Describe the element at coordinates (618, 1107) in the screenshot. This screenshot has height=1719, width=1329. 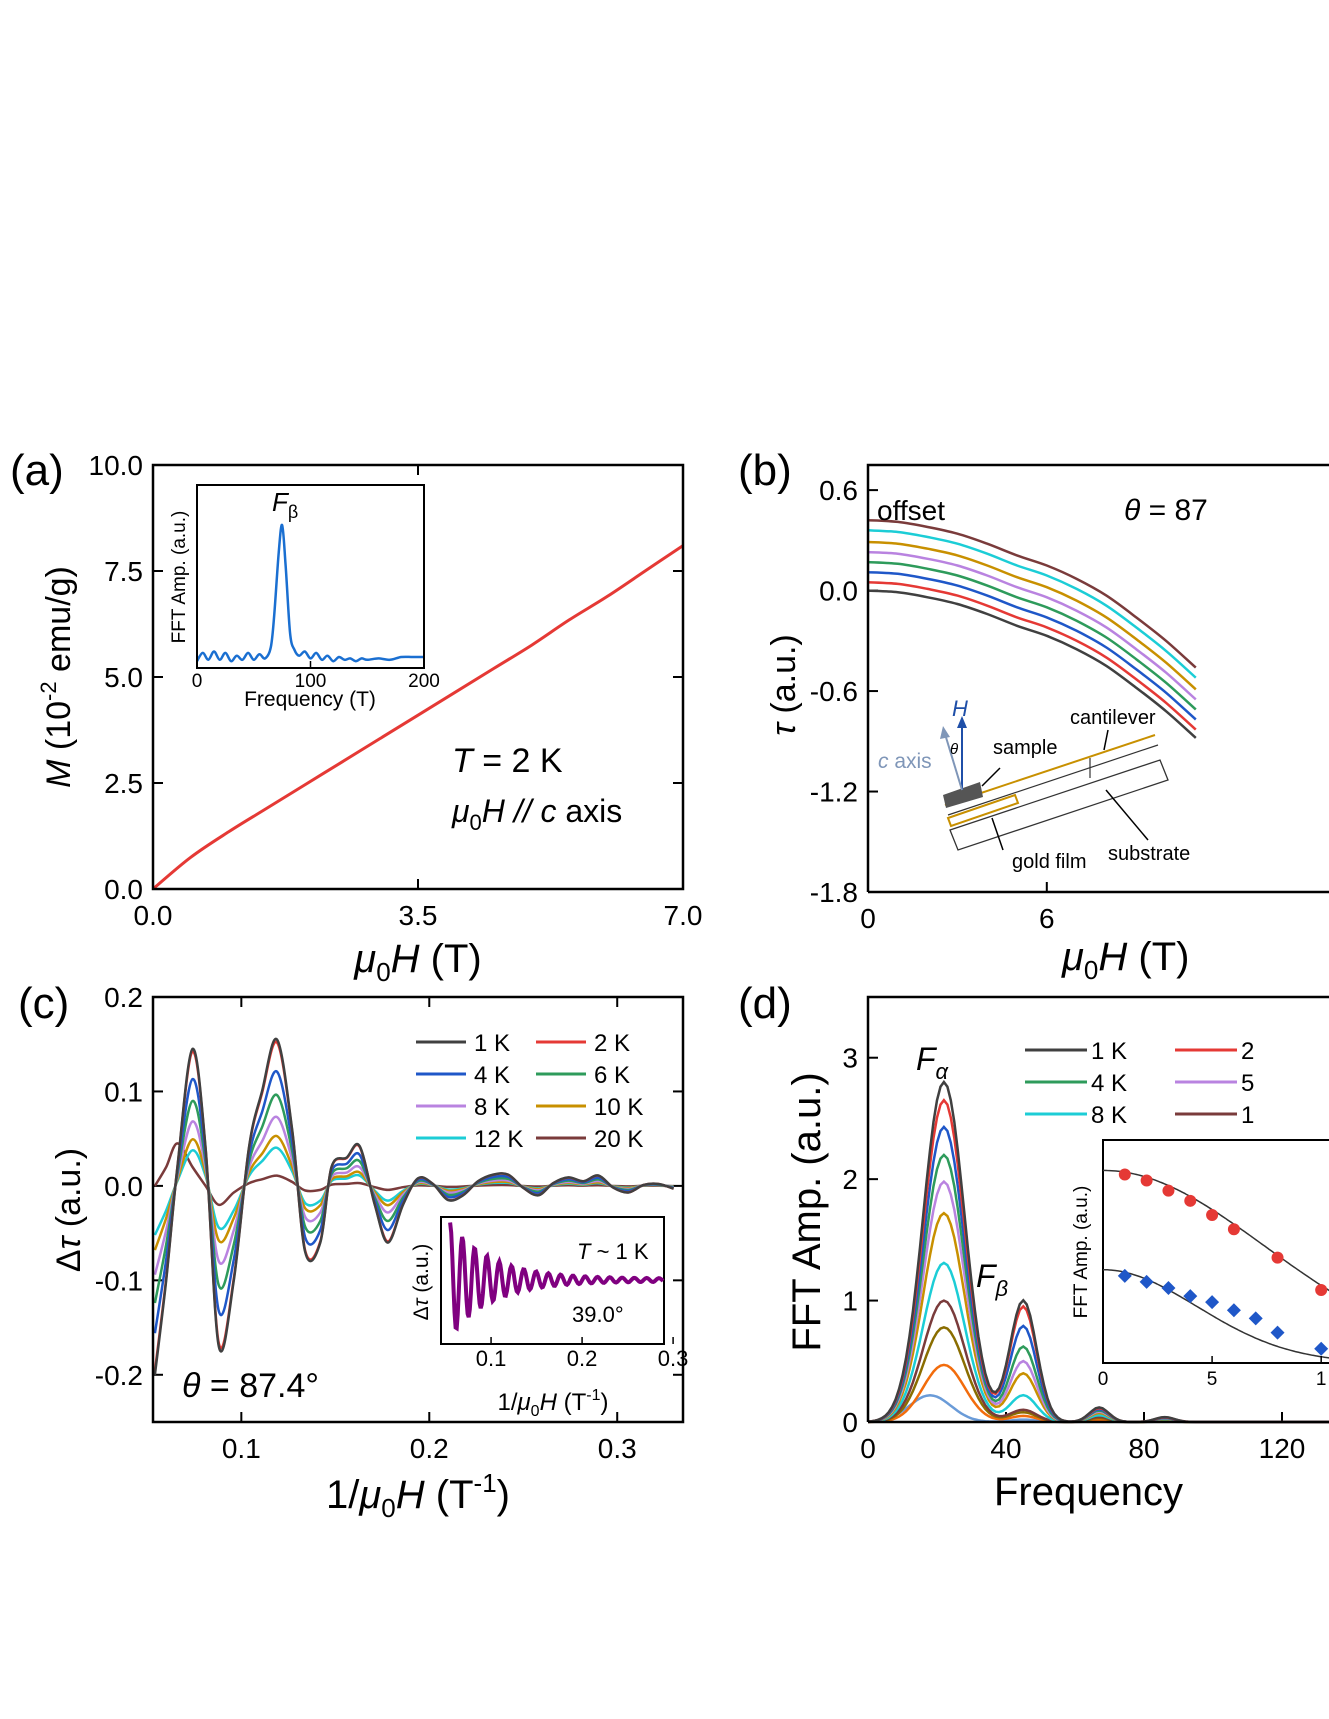
I see `legend-label: 10 K` at that location.